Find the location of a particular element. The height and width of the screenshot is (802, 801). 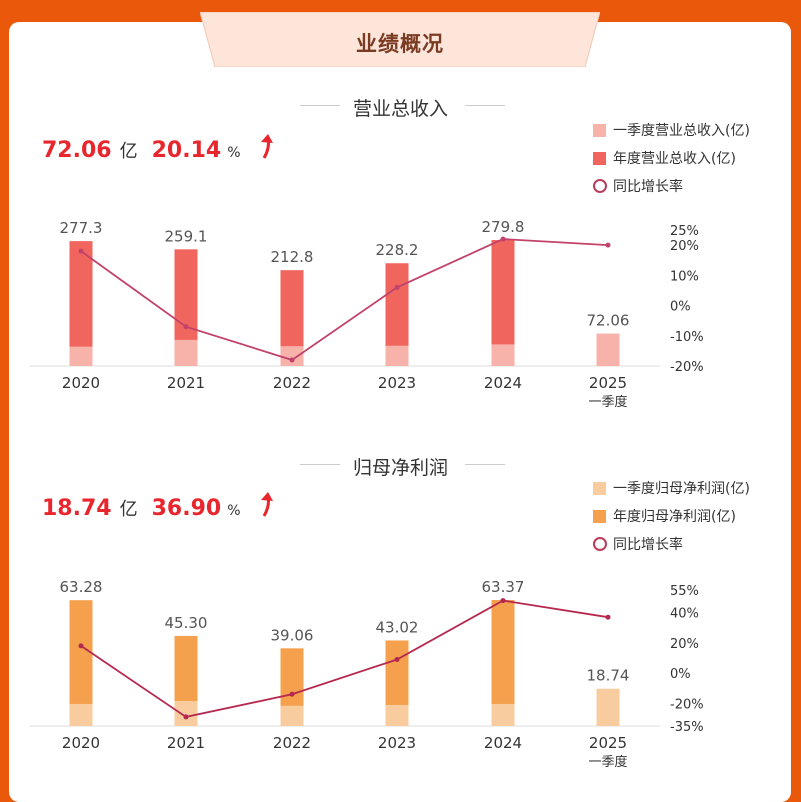

profit-metric: 18.74 亿 36.90% is located at coordinates (160, 506).